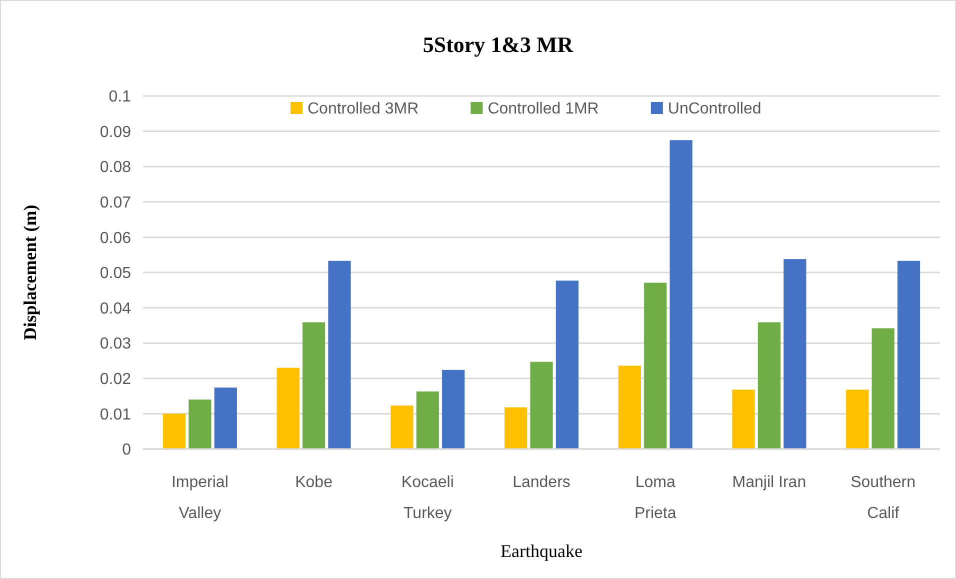 Image resolution: width=956 pixels, height=579 pixels. I want to click on legend-label: Controlled 3MR, so click(363, 109).